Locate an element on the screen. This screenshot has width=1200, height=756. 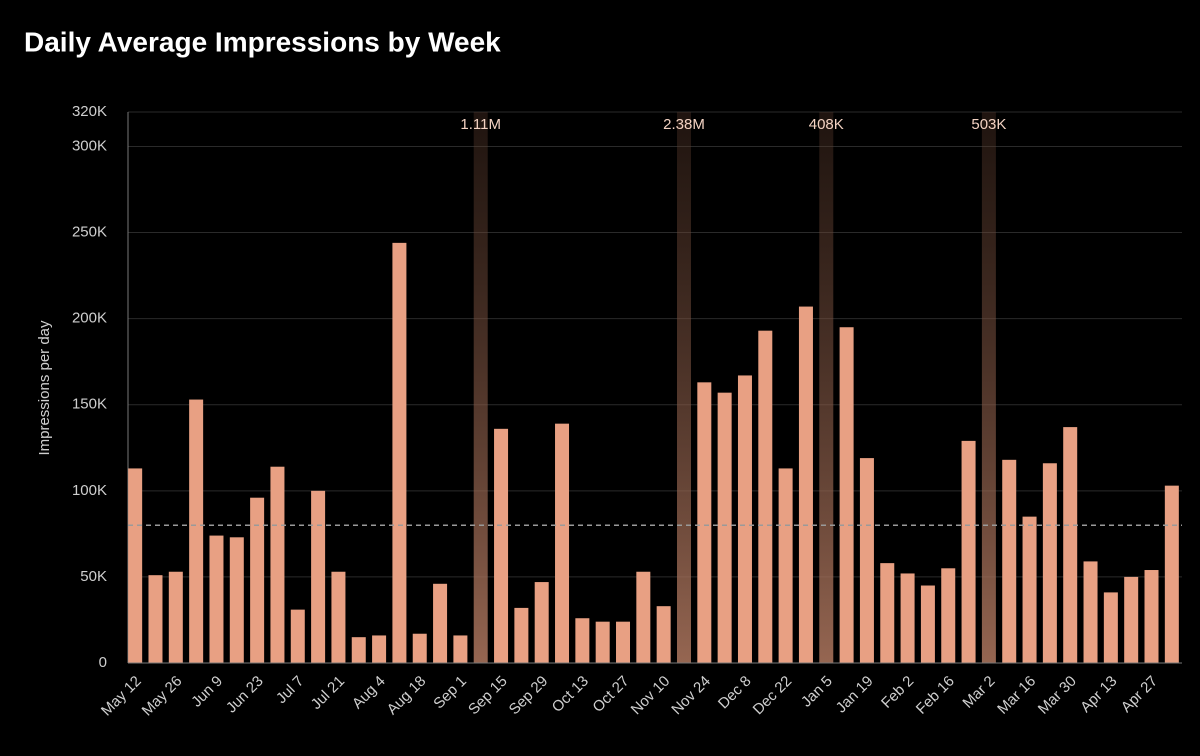
y-tick-label: 250K is located at coordinates (89, 232).